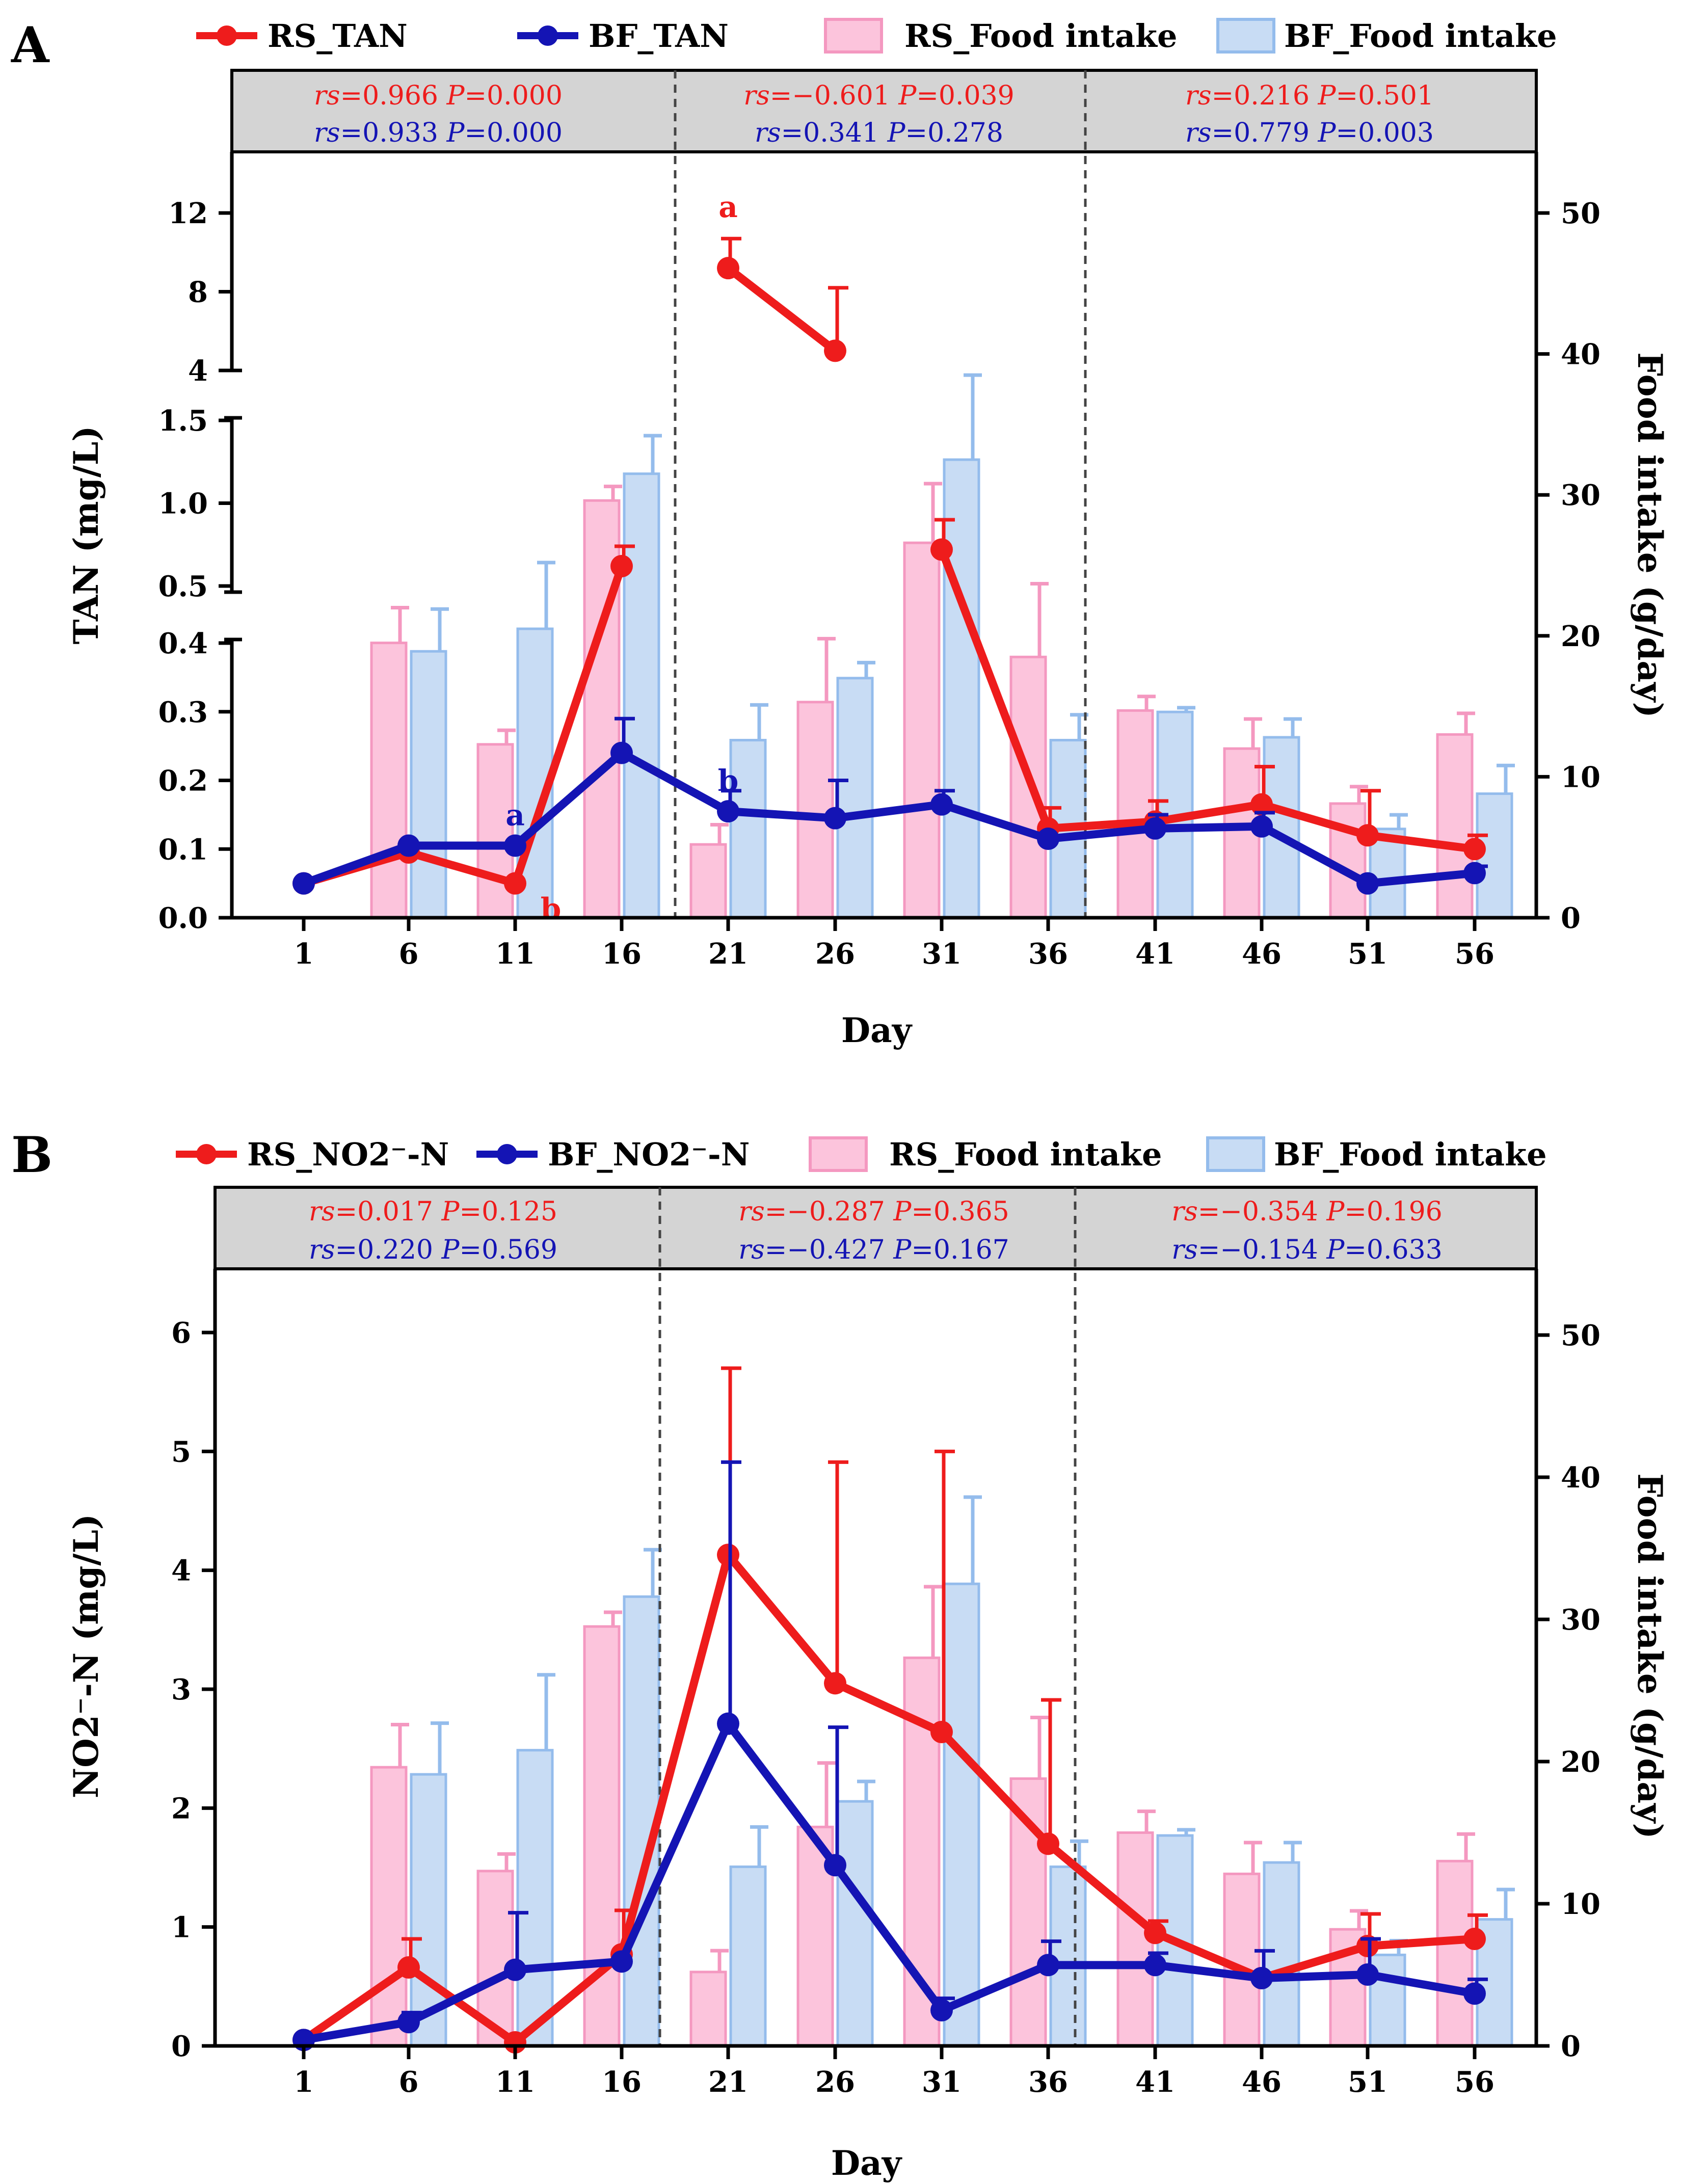 The height and width of the screenshot is (2184, 1681). Describe the element at coordinates (853, 36) in the screenshot. I see `legend-rs-bar-swatch` at that location.